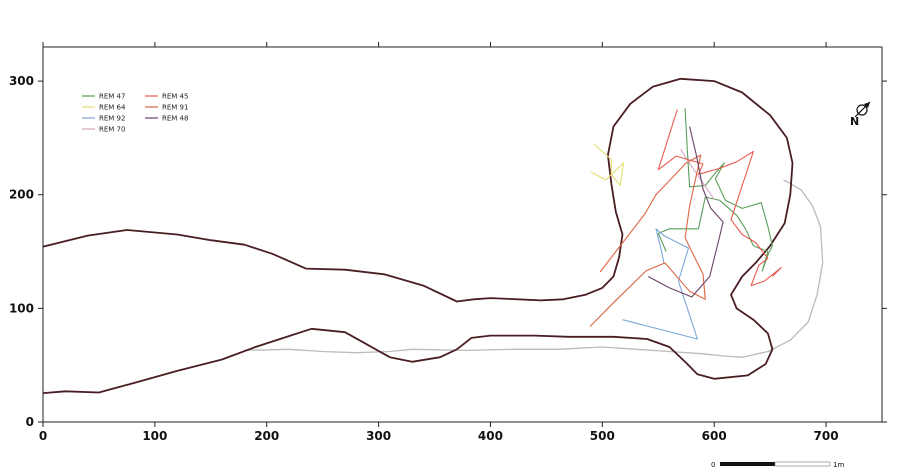  Describe the element at coordinates (112, 108) in the screenshot. I see `legend-label: REM 64` at that location.